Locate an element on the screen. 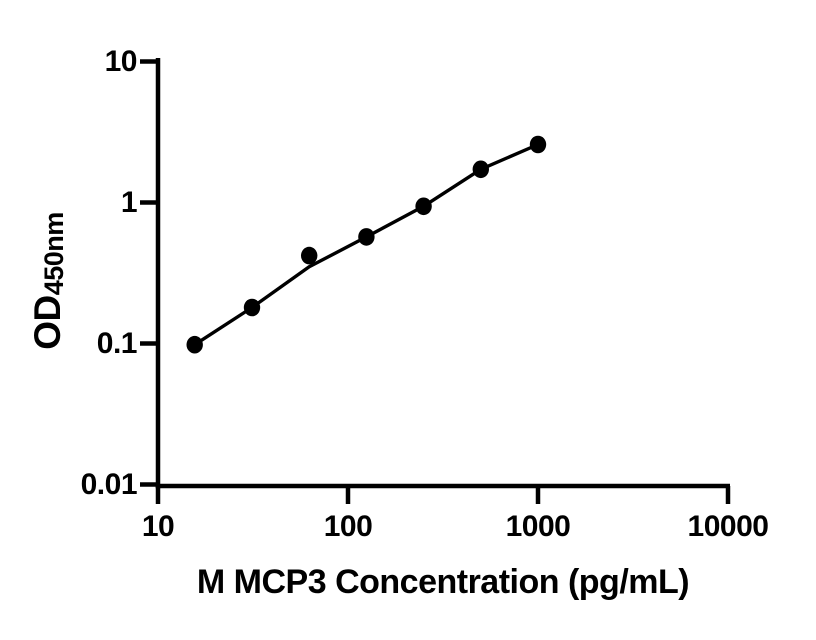  x-tick-label: 10 is located at coordinates (158, 526).